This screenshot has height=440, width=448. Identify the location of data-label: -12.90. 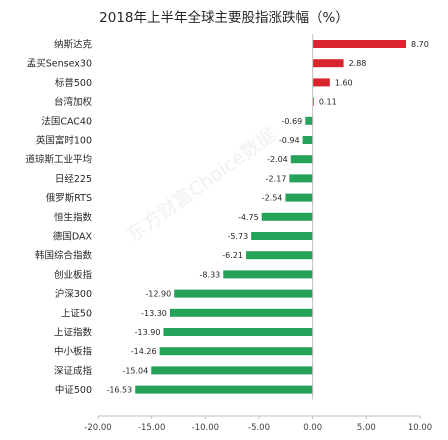
(158, 294).